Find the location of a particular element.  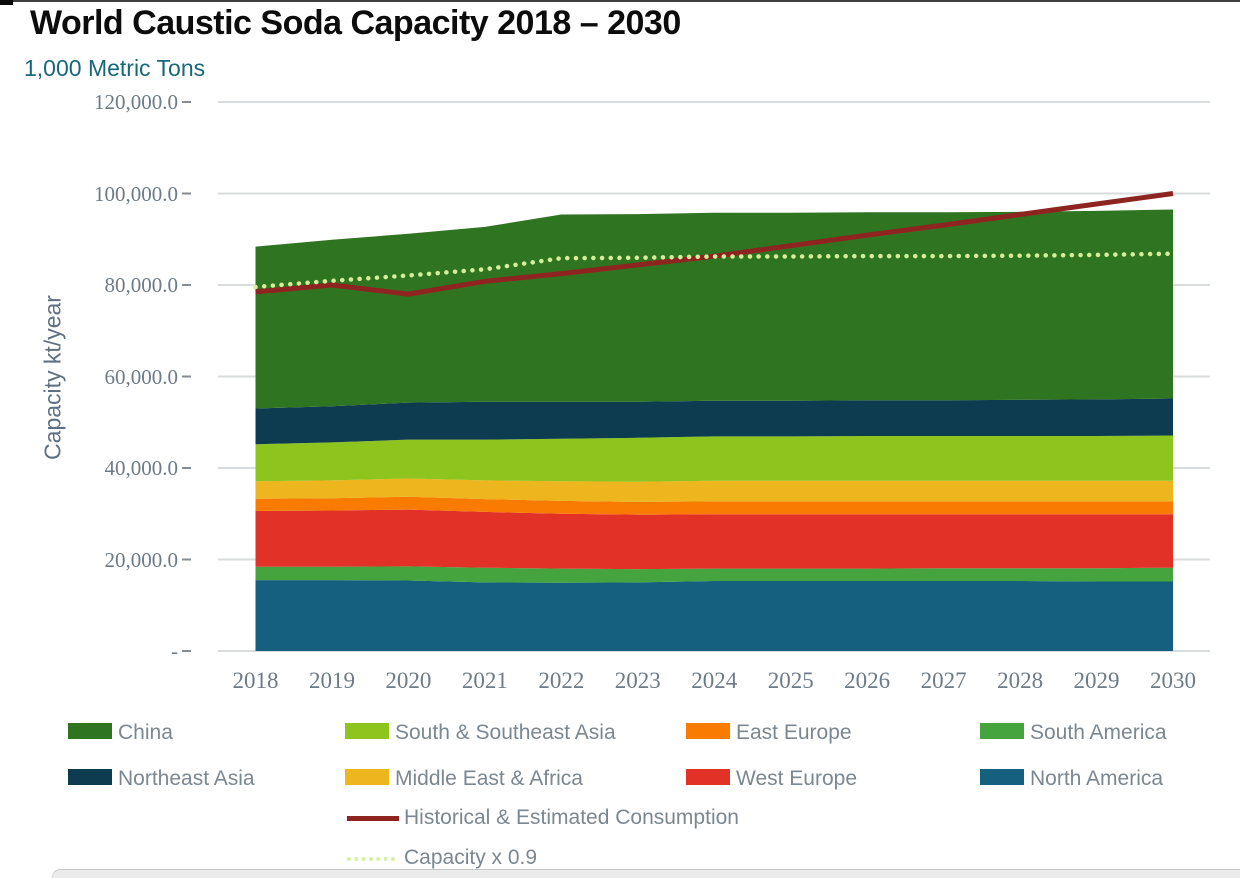

legend-label: South America is located at coordinates (1098, 732).